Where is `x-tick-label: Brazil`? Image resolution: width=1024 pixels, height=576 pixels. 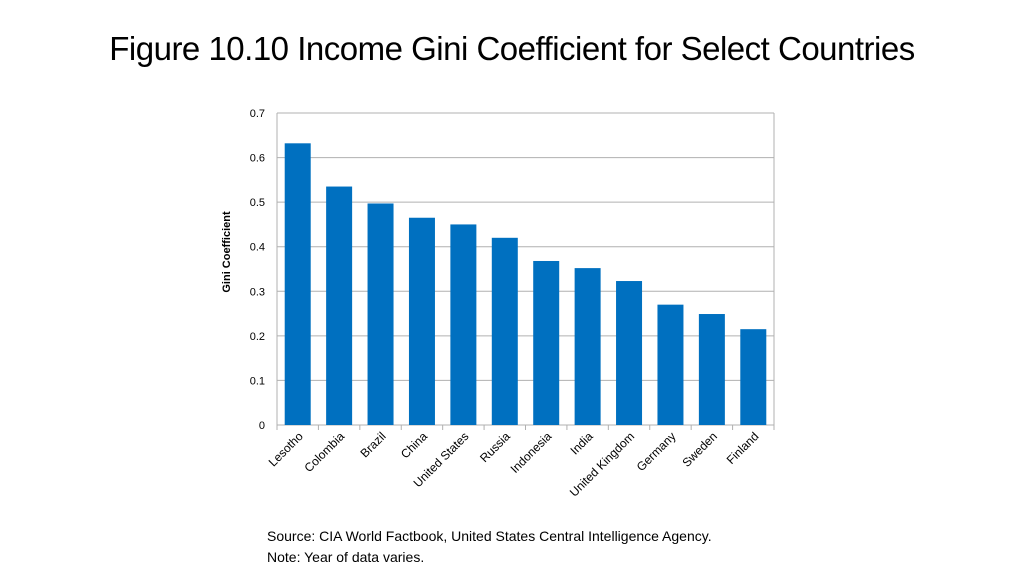 x-tick-label: Brazil is located at coordinates (373, 444).